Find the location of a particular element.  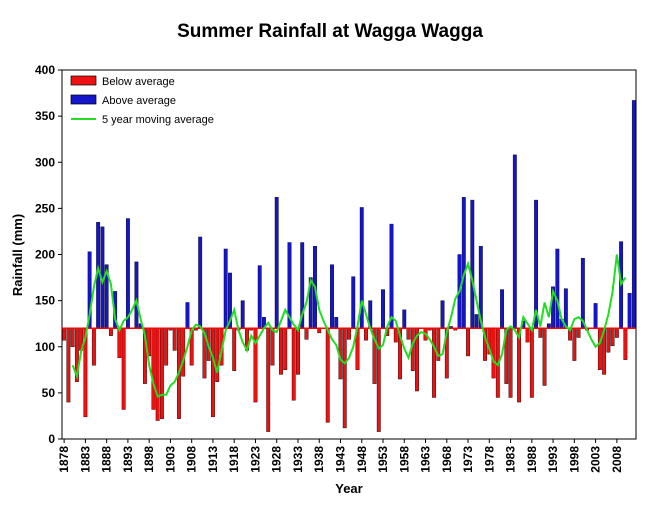

y-tick-label-250: 250 is located at coordinates (45, 208).